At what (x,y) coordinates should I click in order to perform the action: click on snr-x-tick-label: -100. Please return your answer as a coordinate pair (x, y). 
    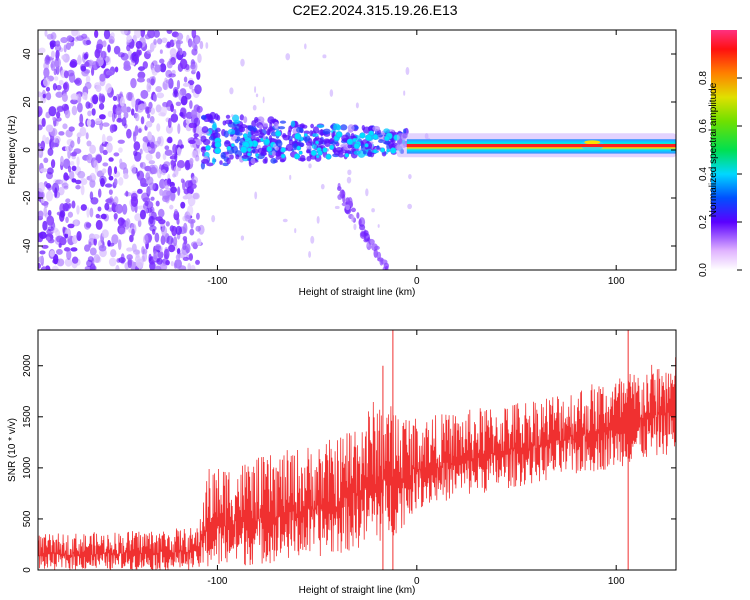
    Looking at the image, I should click on (217, 581).